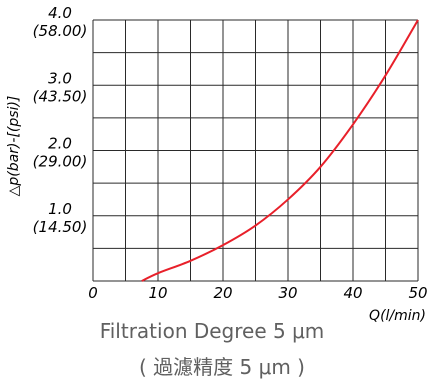 Image resolution: width=430 pixels, height=382 pixels. I want to click on y-tick-labels: 4.0(58.00) 3.0(43.50) 2.0(29.00) 1.0(14.50), so click(60, 120).